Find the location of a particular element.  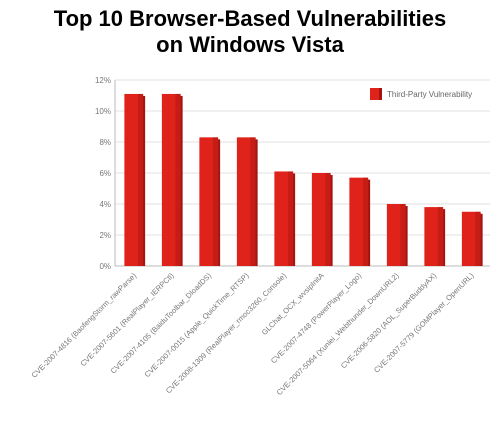

y-tick-label: 0% is located at coordinates (105, 266).